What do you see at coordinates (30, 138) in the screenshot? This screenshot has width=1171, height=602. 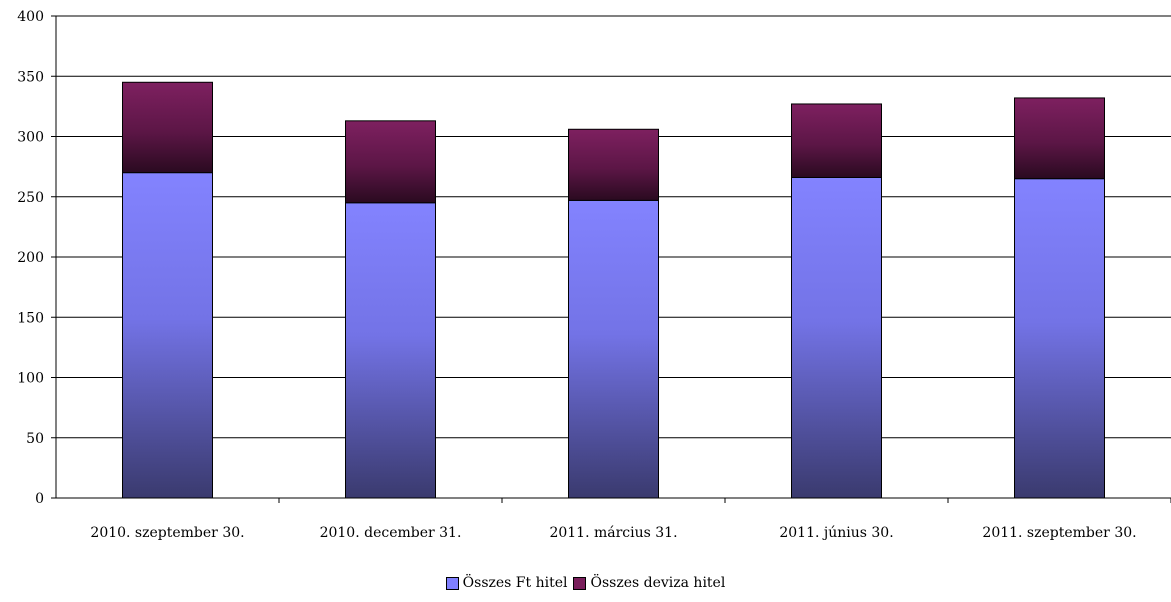 I see `y-tick-label: 300` at bounding box center [30, 138].